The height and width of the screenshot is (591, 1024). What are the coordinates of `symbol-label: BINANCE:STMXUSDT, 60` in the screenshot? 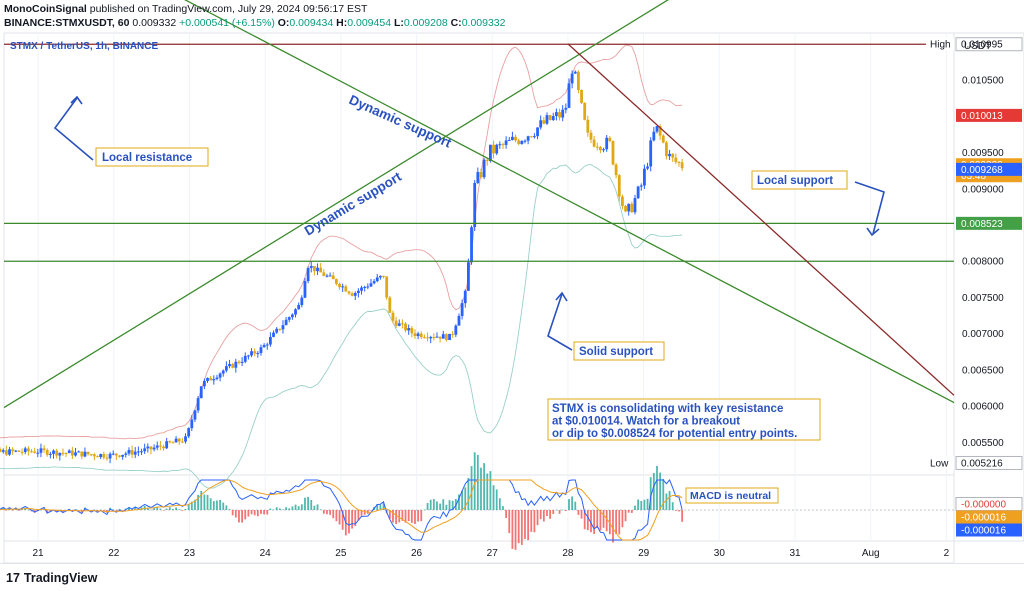 It's located at (67, 23).